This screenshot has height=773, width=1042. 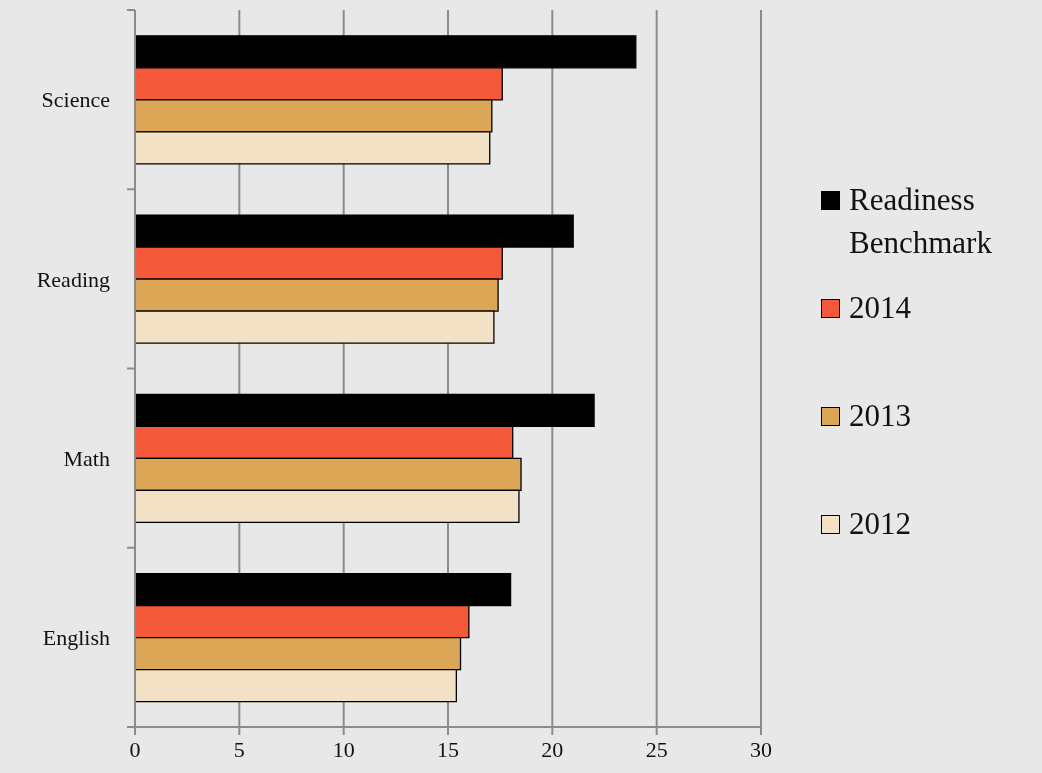 I want to click on x-tick-label: 5, so click(x=239, y=749).